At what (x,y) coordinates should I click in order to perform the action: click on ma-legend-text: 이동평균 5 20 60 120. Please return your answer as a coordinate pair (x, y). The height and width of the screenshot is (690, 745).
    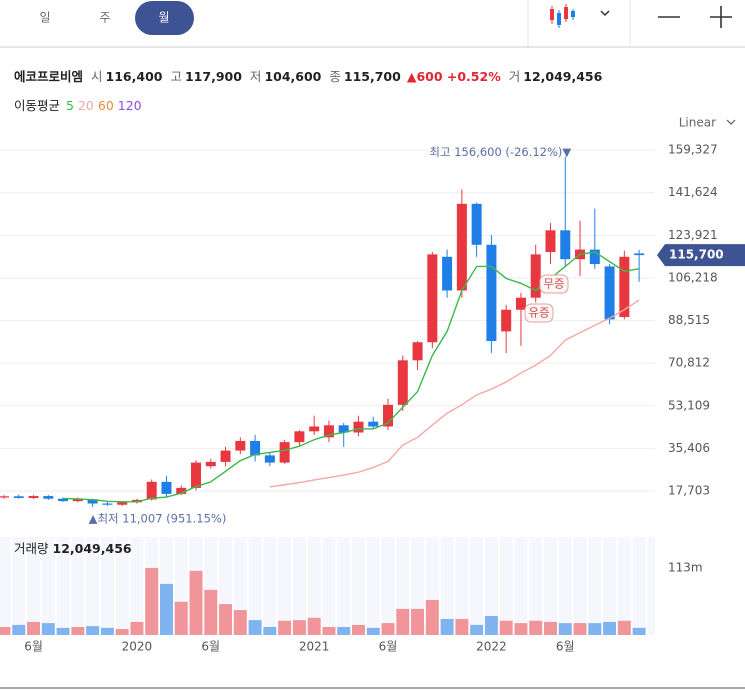
    Looking at the image, I should click on (78, 105).